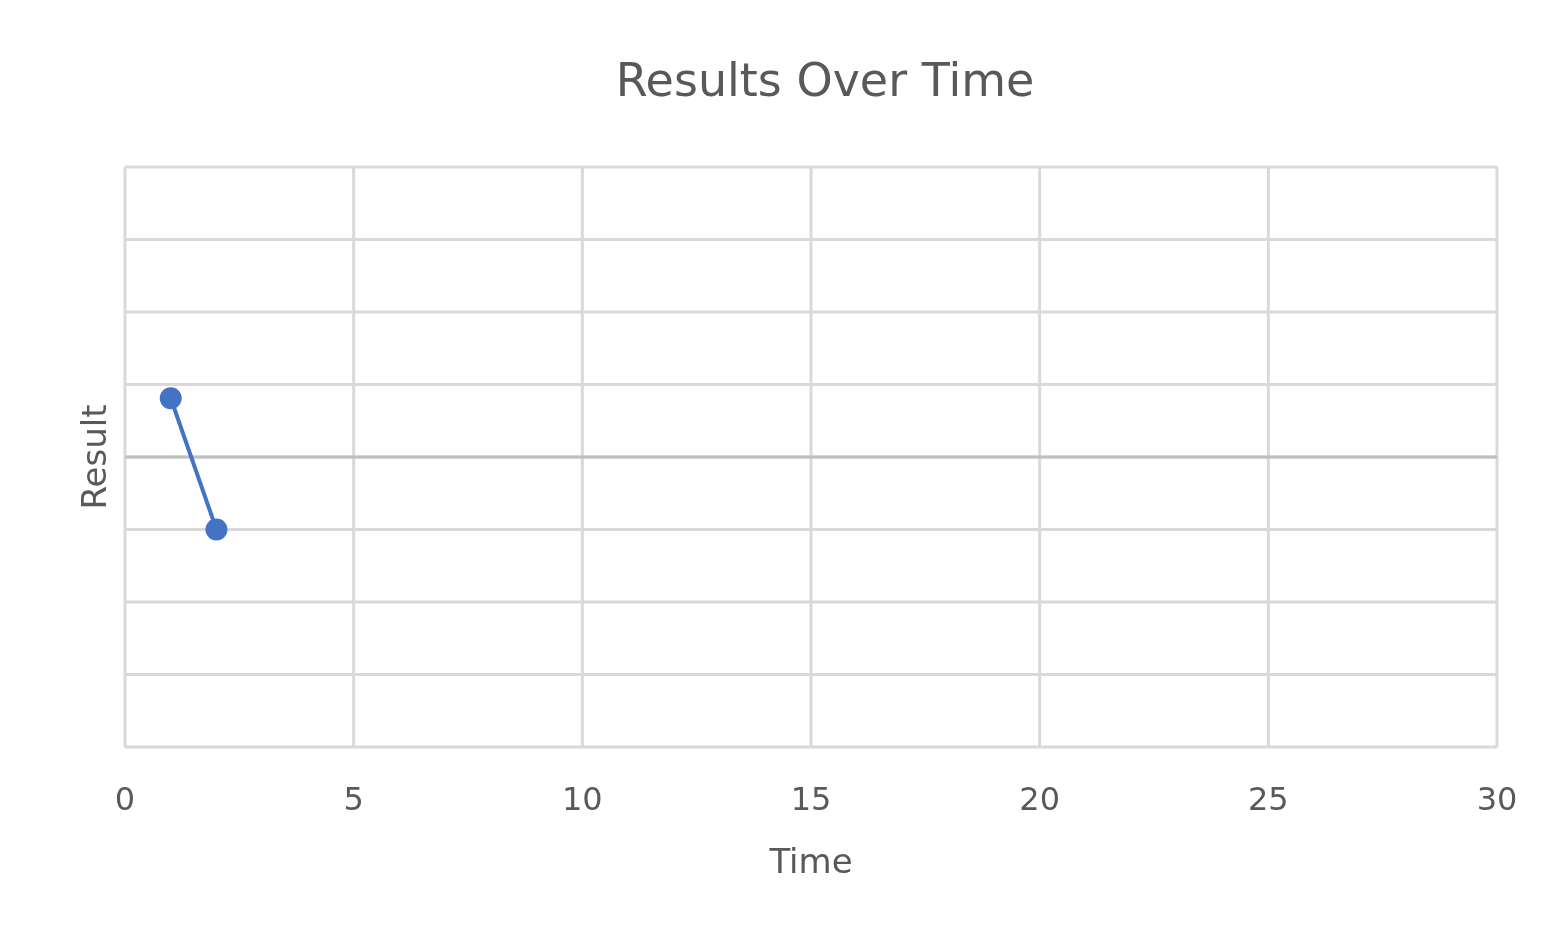 This screenshot has width=1554, height=940. I want to click on x-tick-label: 20, so click(1040, 799).